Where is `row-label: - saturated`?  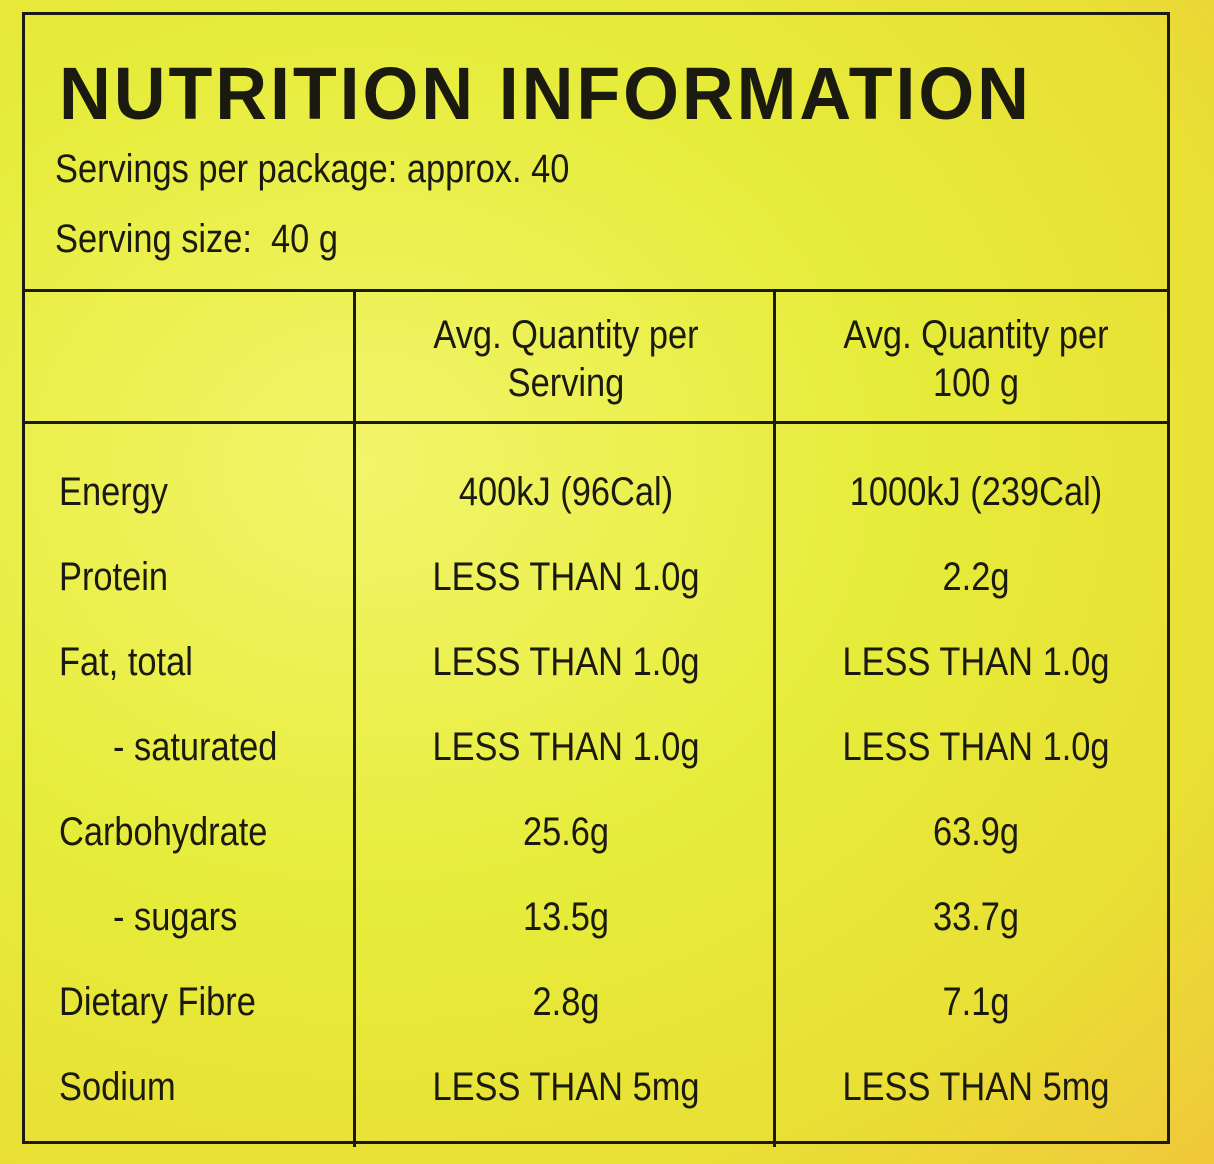 row-label: - saturated is located at coordinates (195, 747).